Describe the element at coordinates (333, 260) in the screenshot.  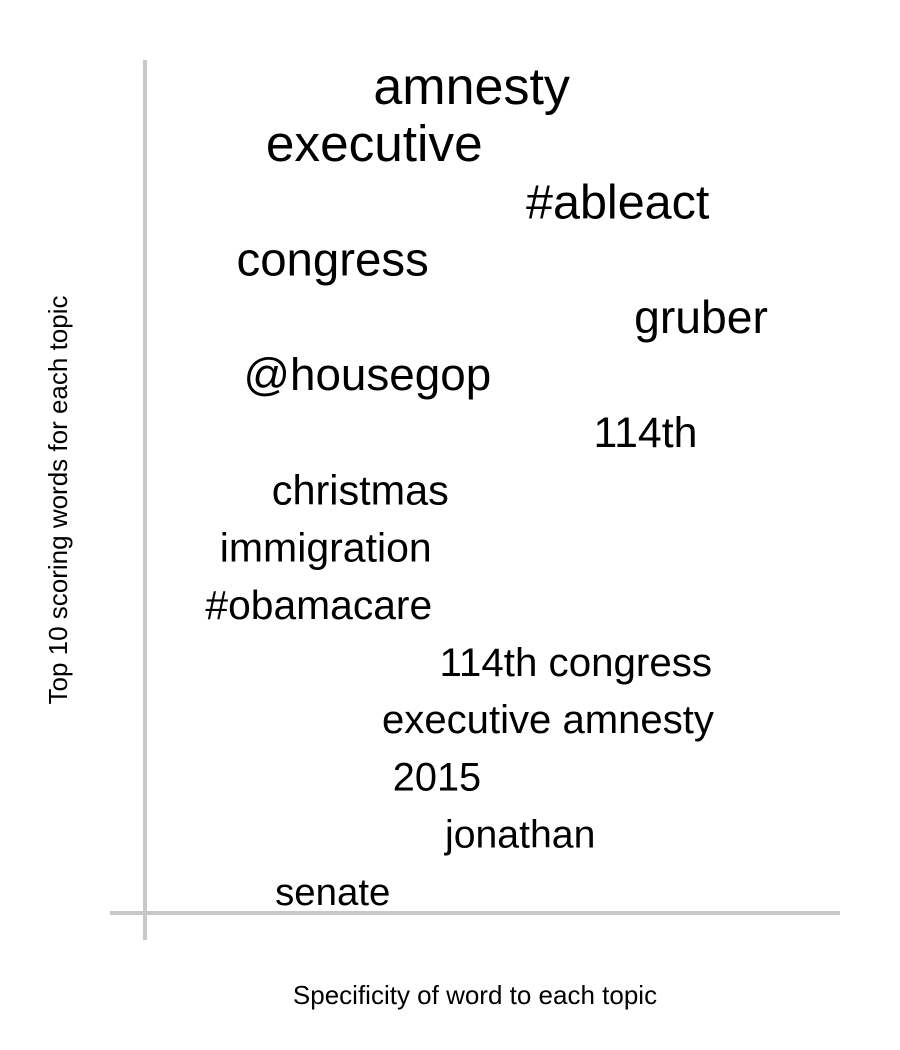
I see `word-label: congress` at that location.